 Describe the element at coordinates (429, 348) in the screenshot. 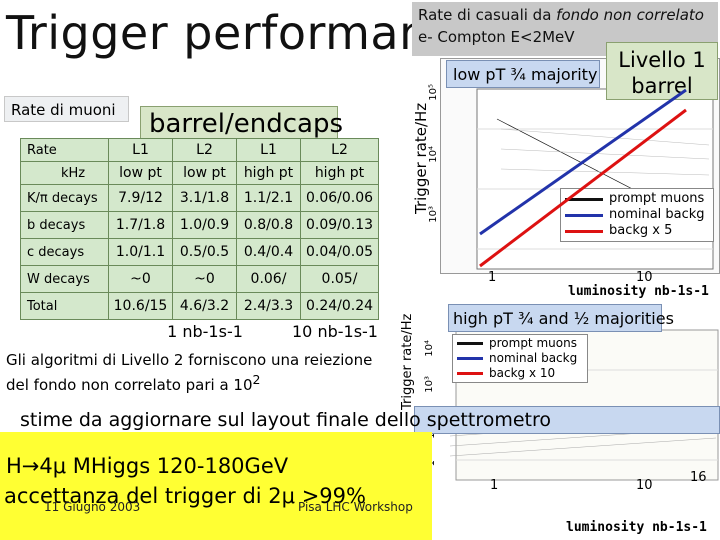

I see `plot2-ytick: 10⁴` at that location.